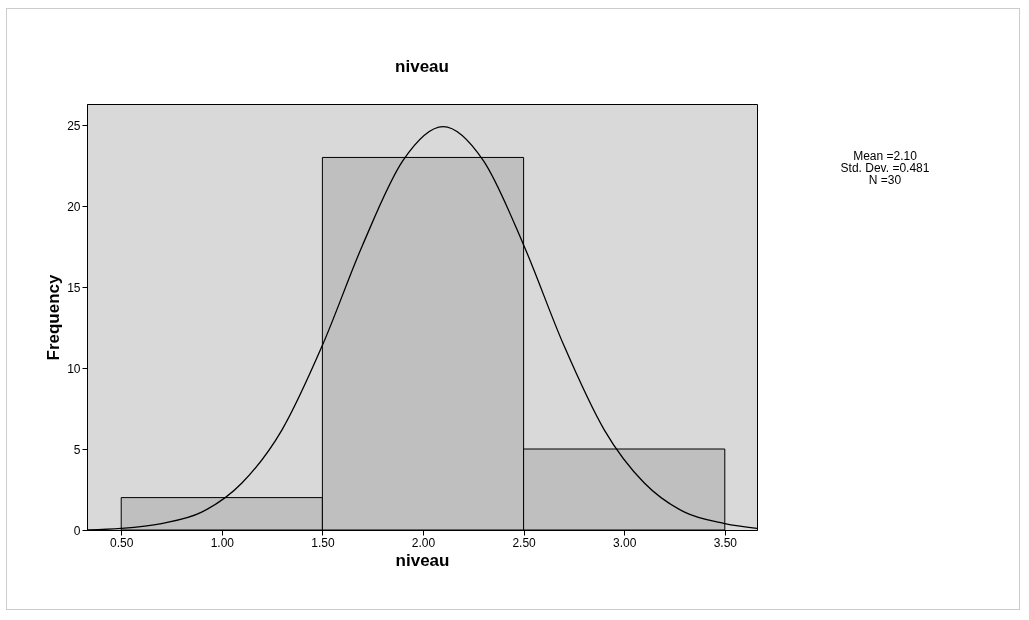  Describe the element at coordinates (725, 542) in the screenshot. I see `x-tick-label: 3.50` at that location.